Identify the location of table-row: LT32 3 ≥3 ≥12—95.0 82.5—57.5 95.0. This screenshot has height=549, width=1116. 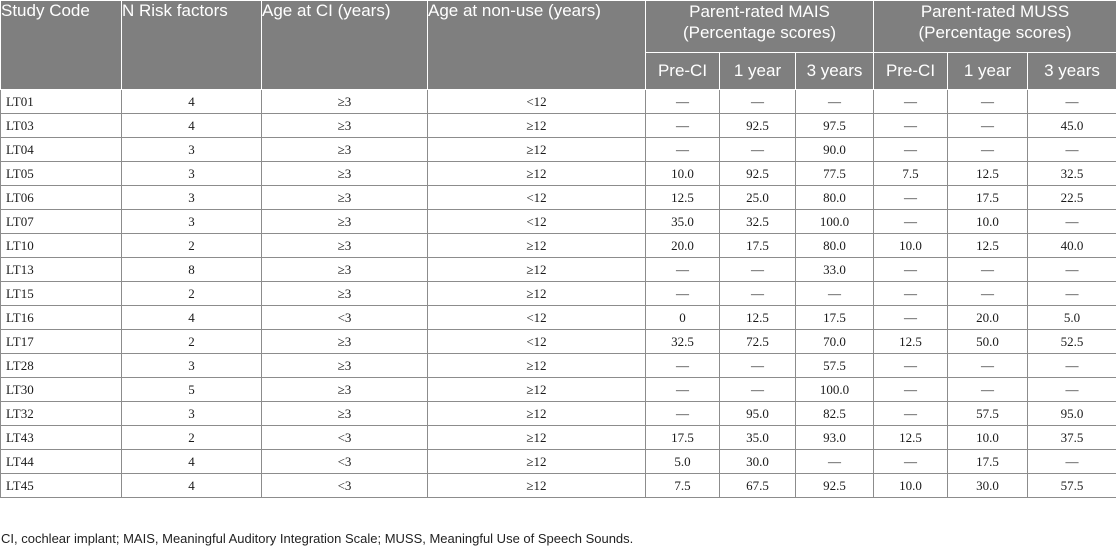
(558, 413).